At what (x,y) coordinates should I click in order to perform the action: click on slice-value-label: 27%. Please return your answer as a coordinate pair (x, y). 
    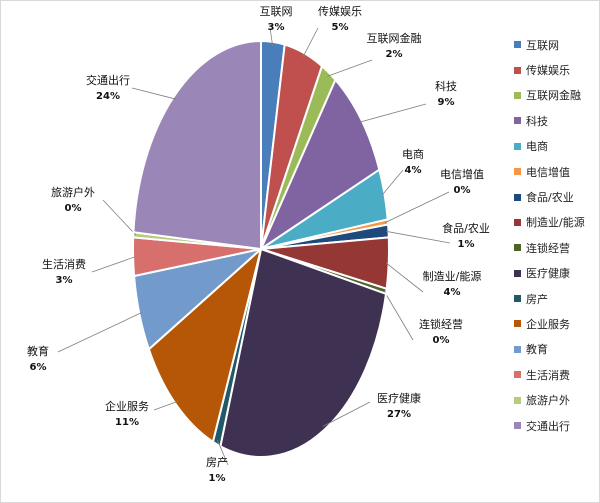
    Looking at the image, I should click on (399, 414).